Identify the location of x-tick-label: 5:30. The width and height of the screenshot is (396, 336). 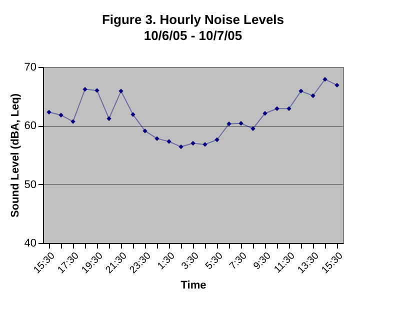
(215, 261).